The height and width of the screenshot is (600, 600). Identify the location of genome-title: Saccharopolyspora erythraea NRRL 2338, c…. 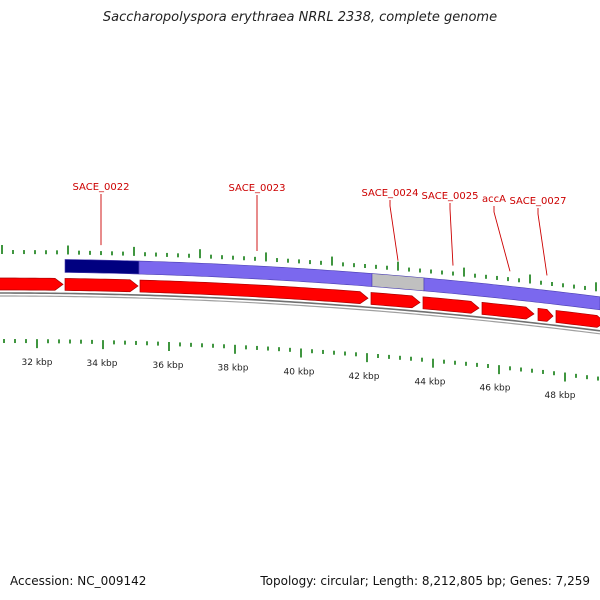
(300, 17).